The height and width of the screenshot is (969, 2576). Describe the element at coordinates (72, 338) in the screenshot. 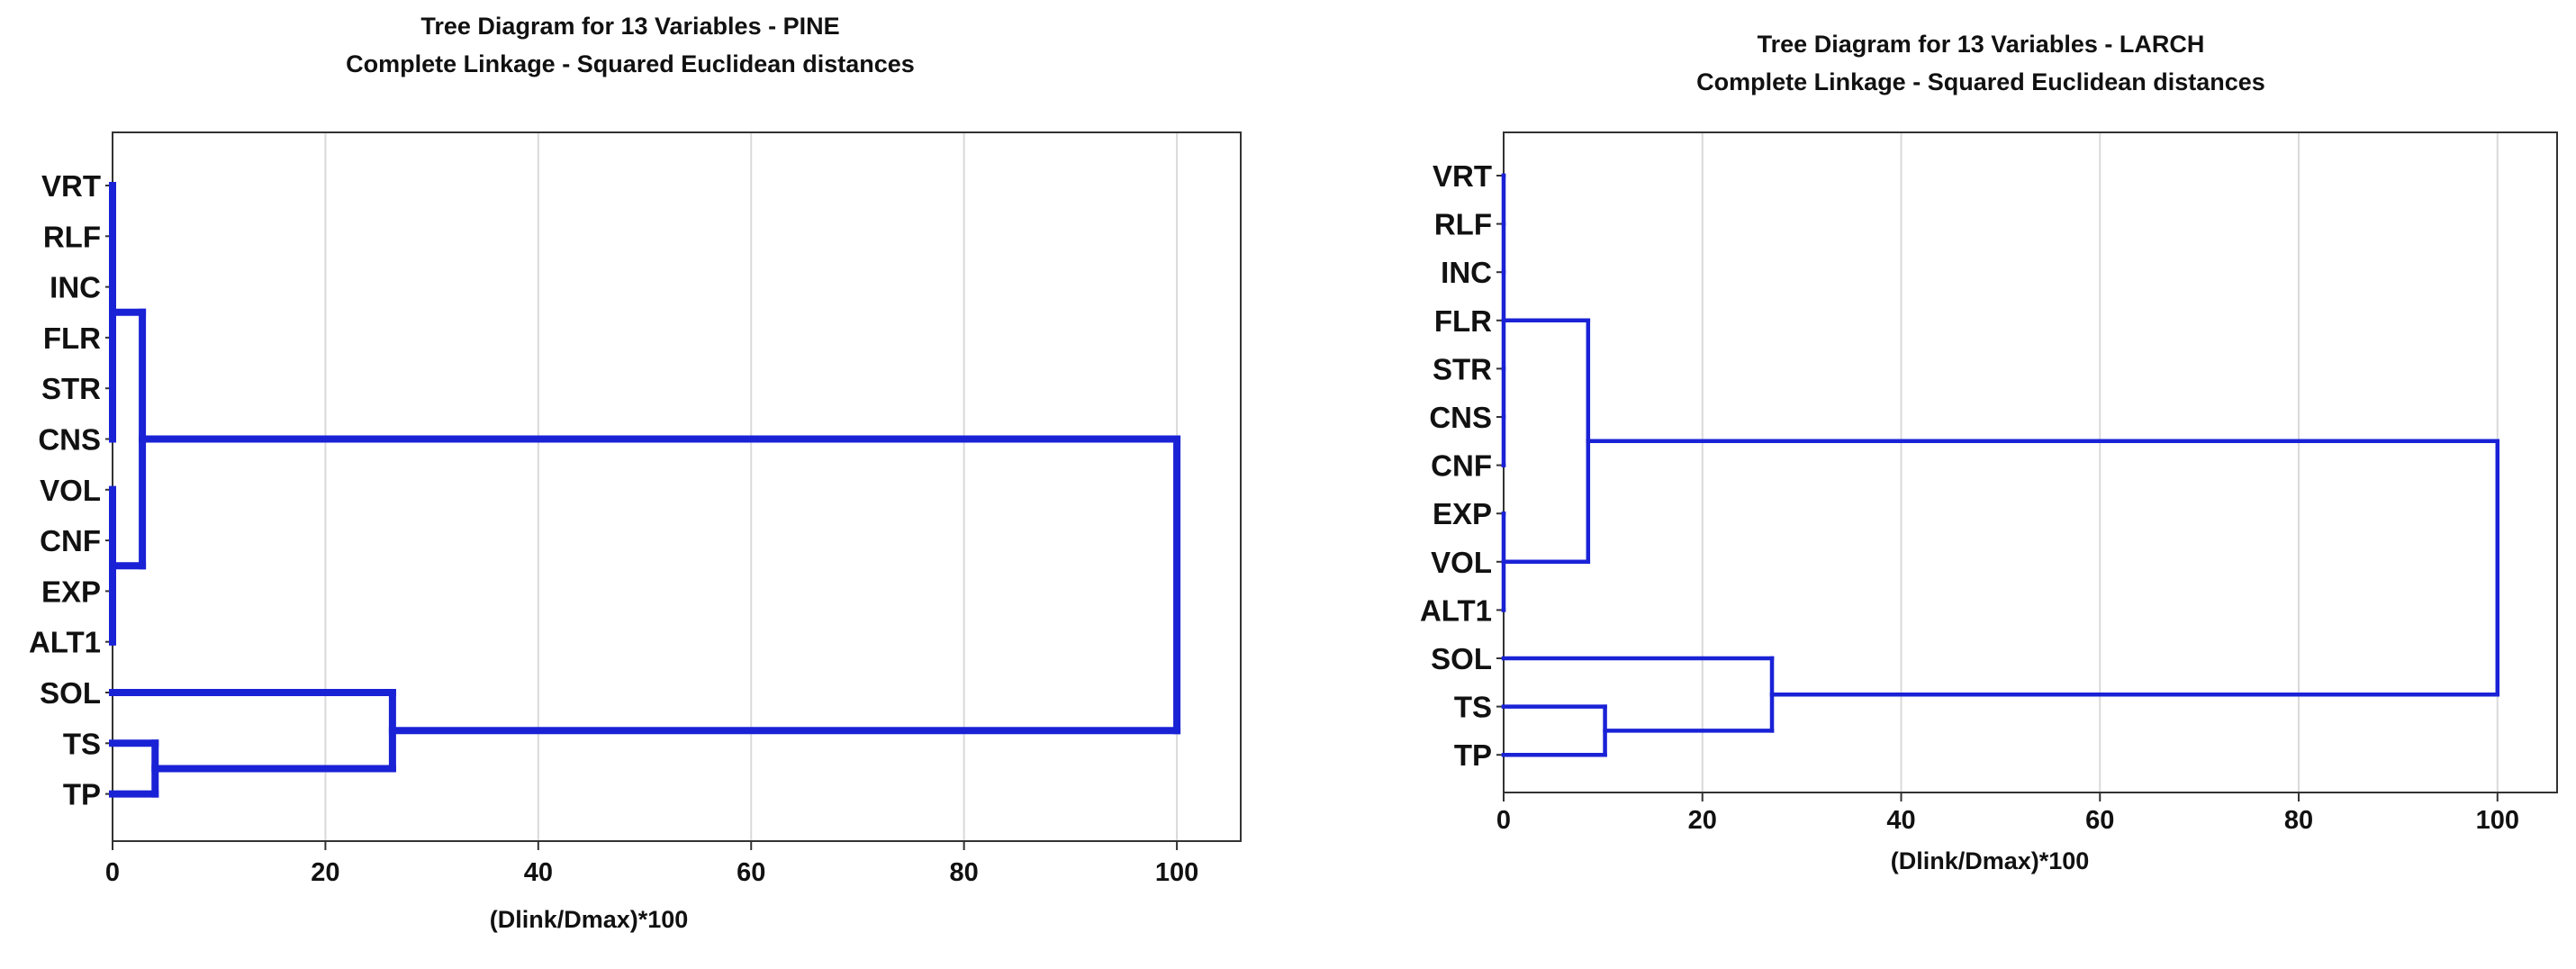

I see `pine-leaf-label: FLR` at that location.